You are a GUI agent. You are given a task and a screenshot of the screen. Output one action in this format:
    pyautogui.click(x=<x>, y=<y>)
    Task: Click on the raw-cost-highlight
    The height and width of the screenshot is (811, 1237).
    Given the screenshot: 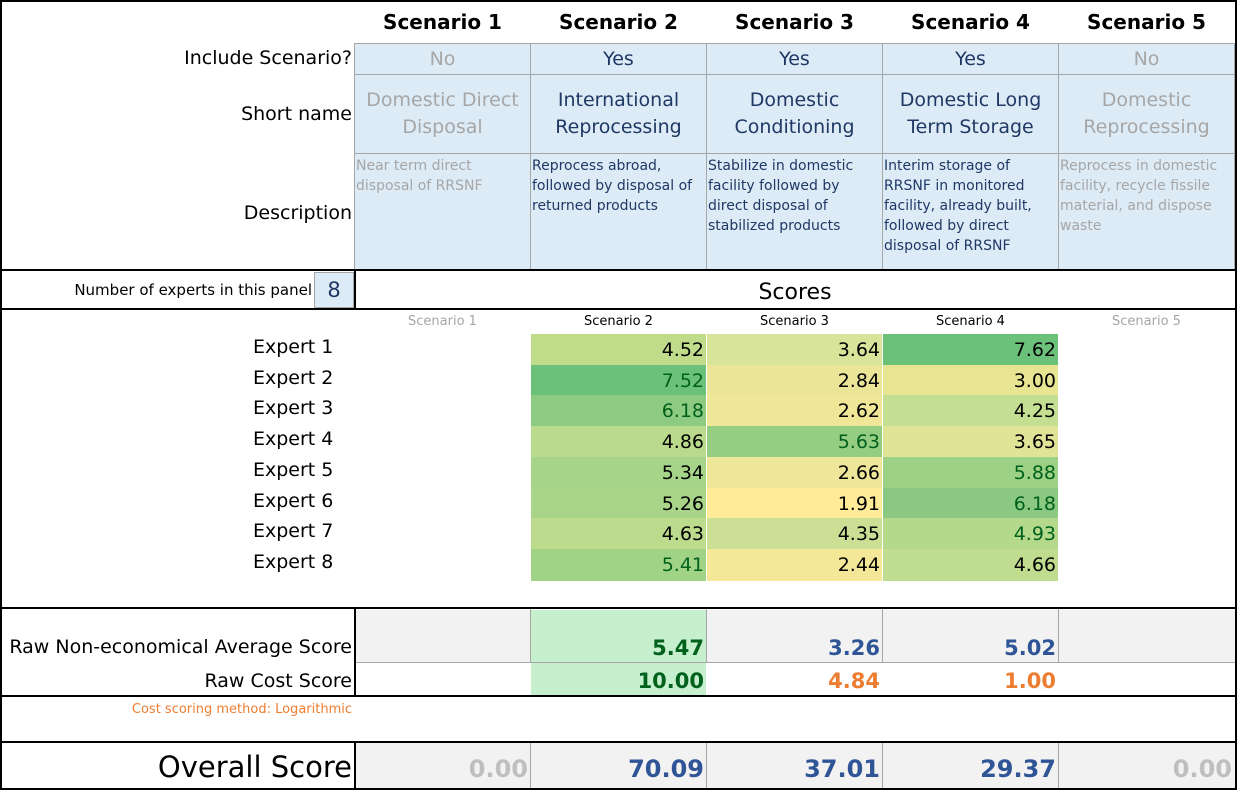 What is the action you would take?
    pyautogui.click(x=618, y=679)
    